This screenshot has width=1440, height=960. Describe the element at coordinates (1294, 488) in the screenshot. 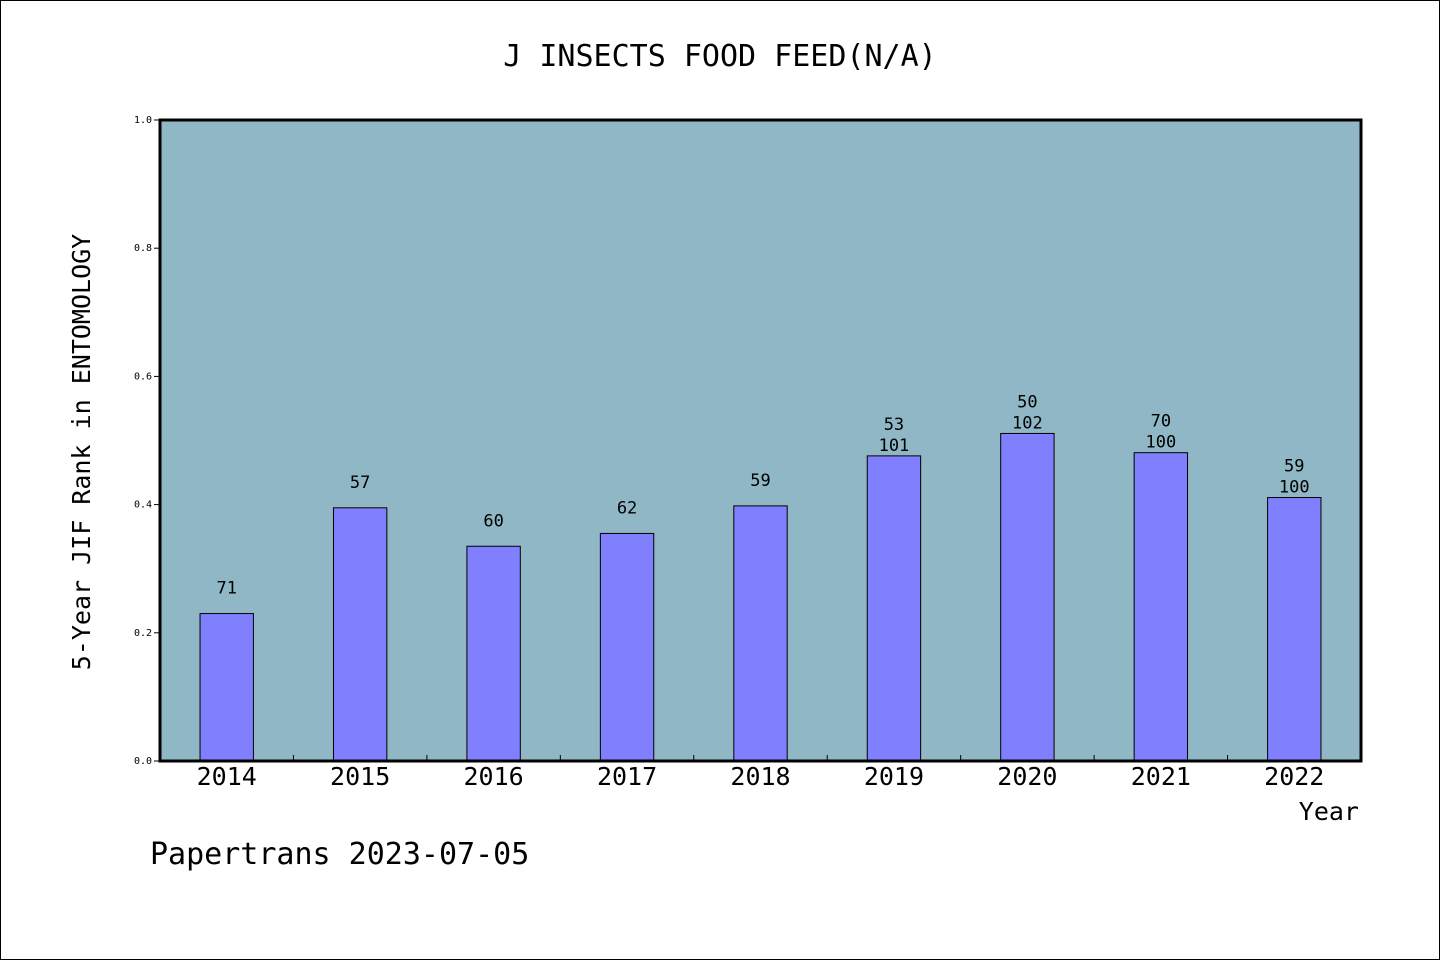

I see `bar-total-label-2022: 100` at that location.